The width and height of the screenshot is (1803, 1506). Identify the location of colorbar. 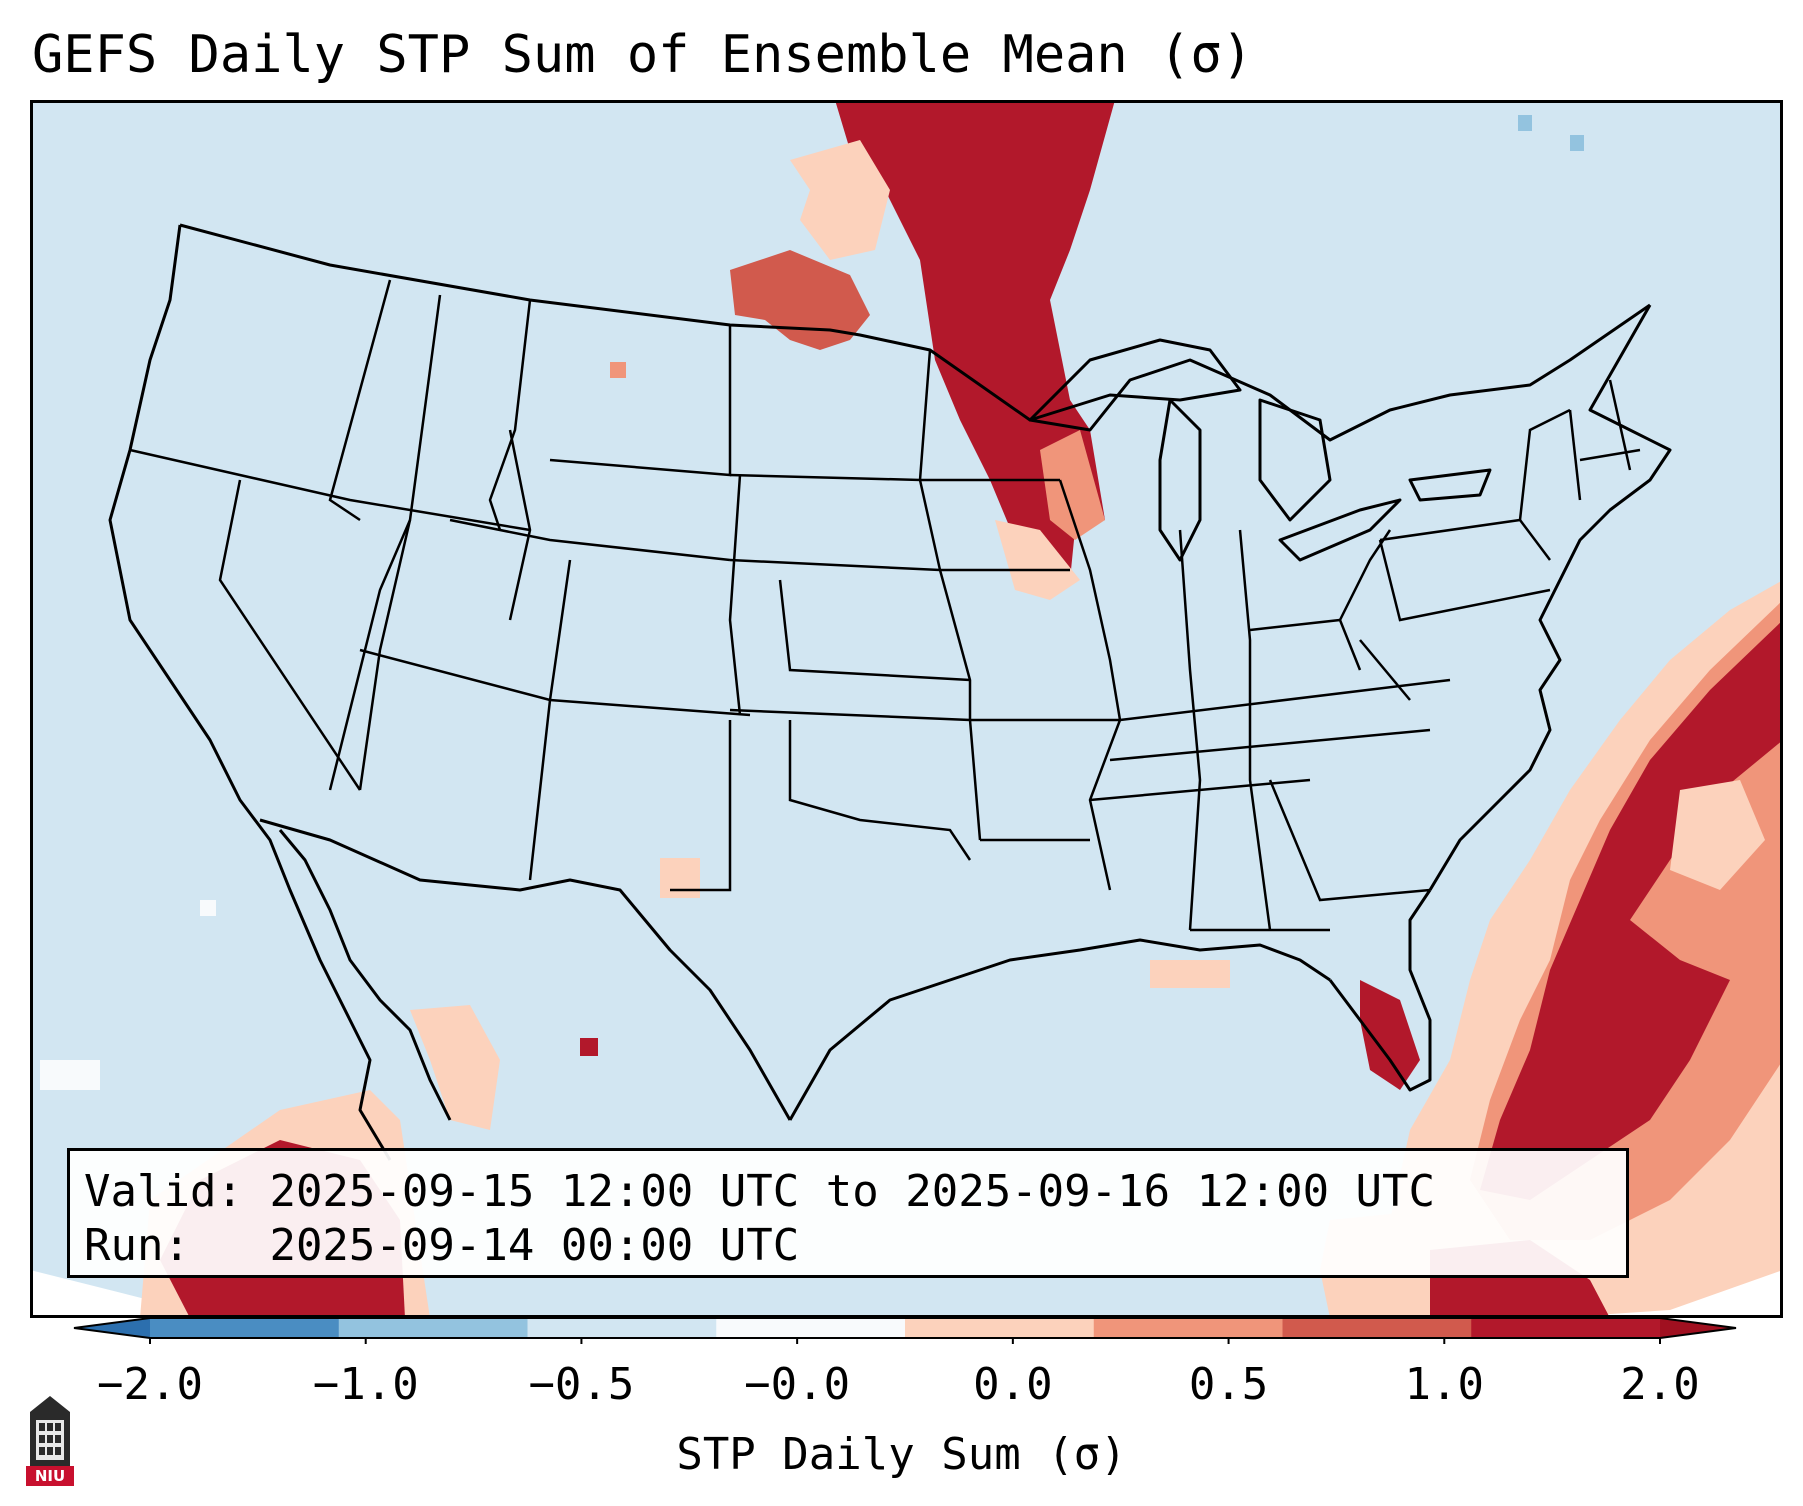
(905, 1330).